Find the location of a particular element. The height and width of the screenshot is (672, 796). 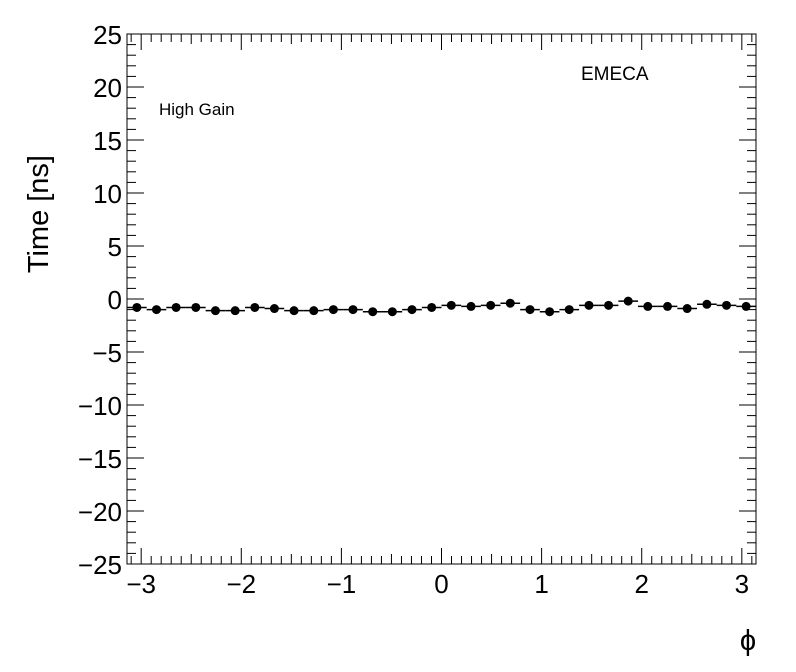

x-tick-label: 0 is located at coordinates (441, 584).